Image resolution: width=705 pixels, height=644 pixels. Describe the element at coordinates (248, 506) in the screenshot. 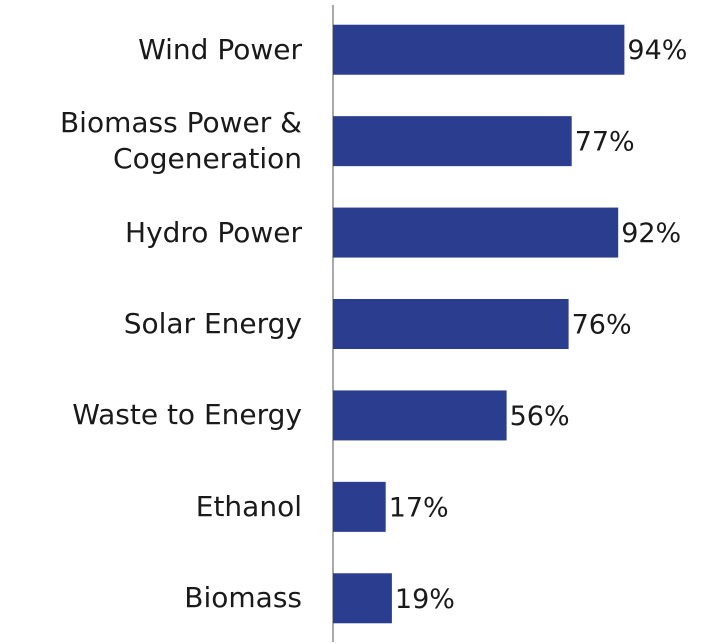

I see `category-text: Ethanol` at that location.